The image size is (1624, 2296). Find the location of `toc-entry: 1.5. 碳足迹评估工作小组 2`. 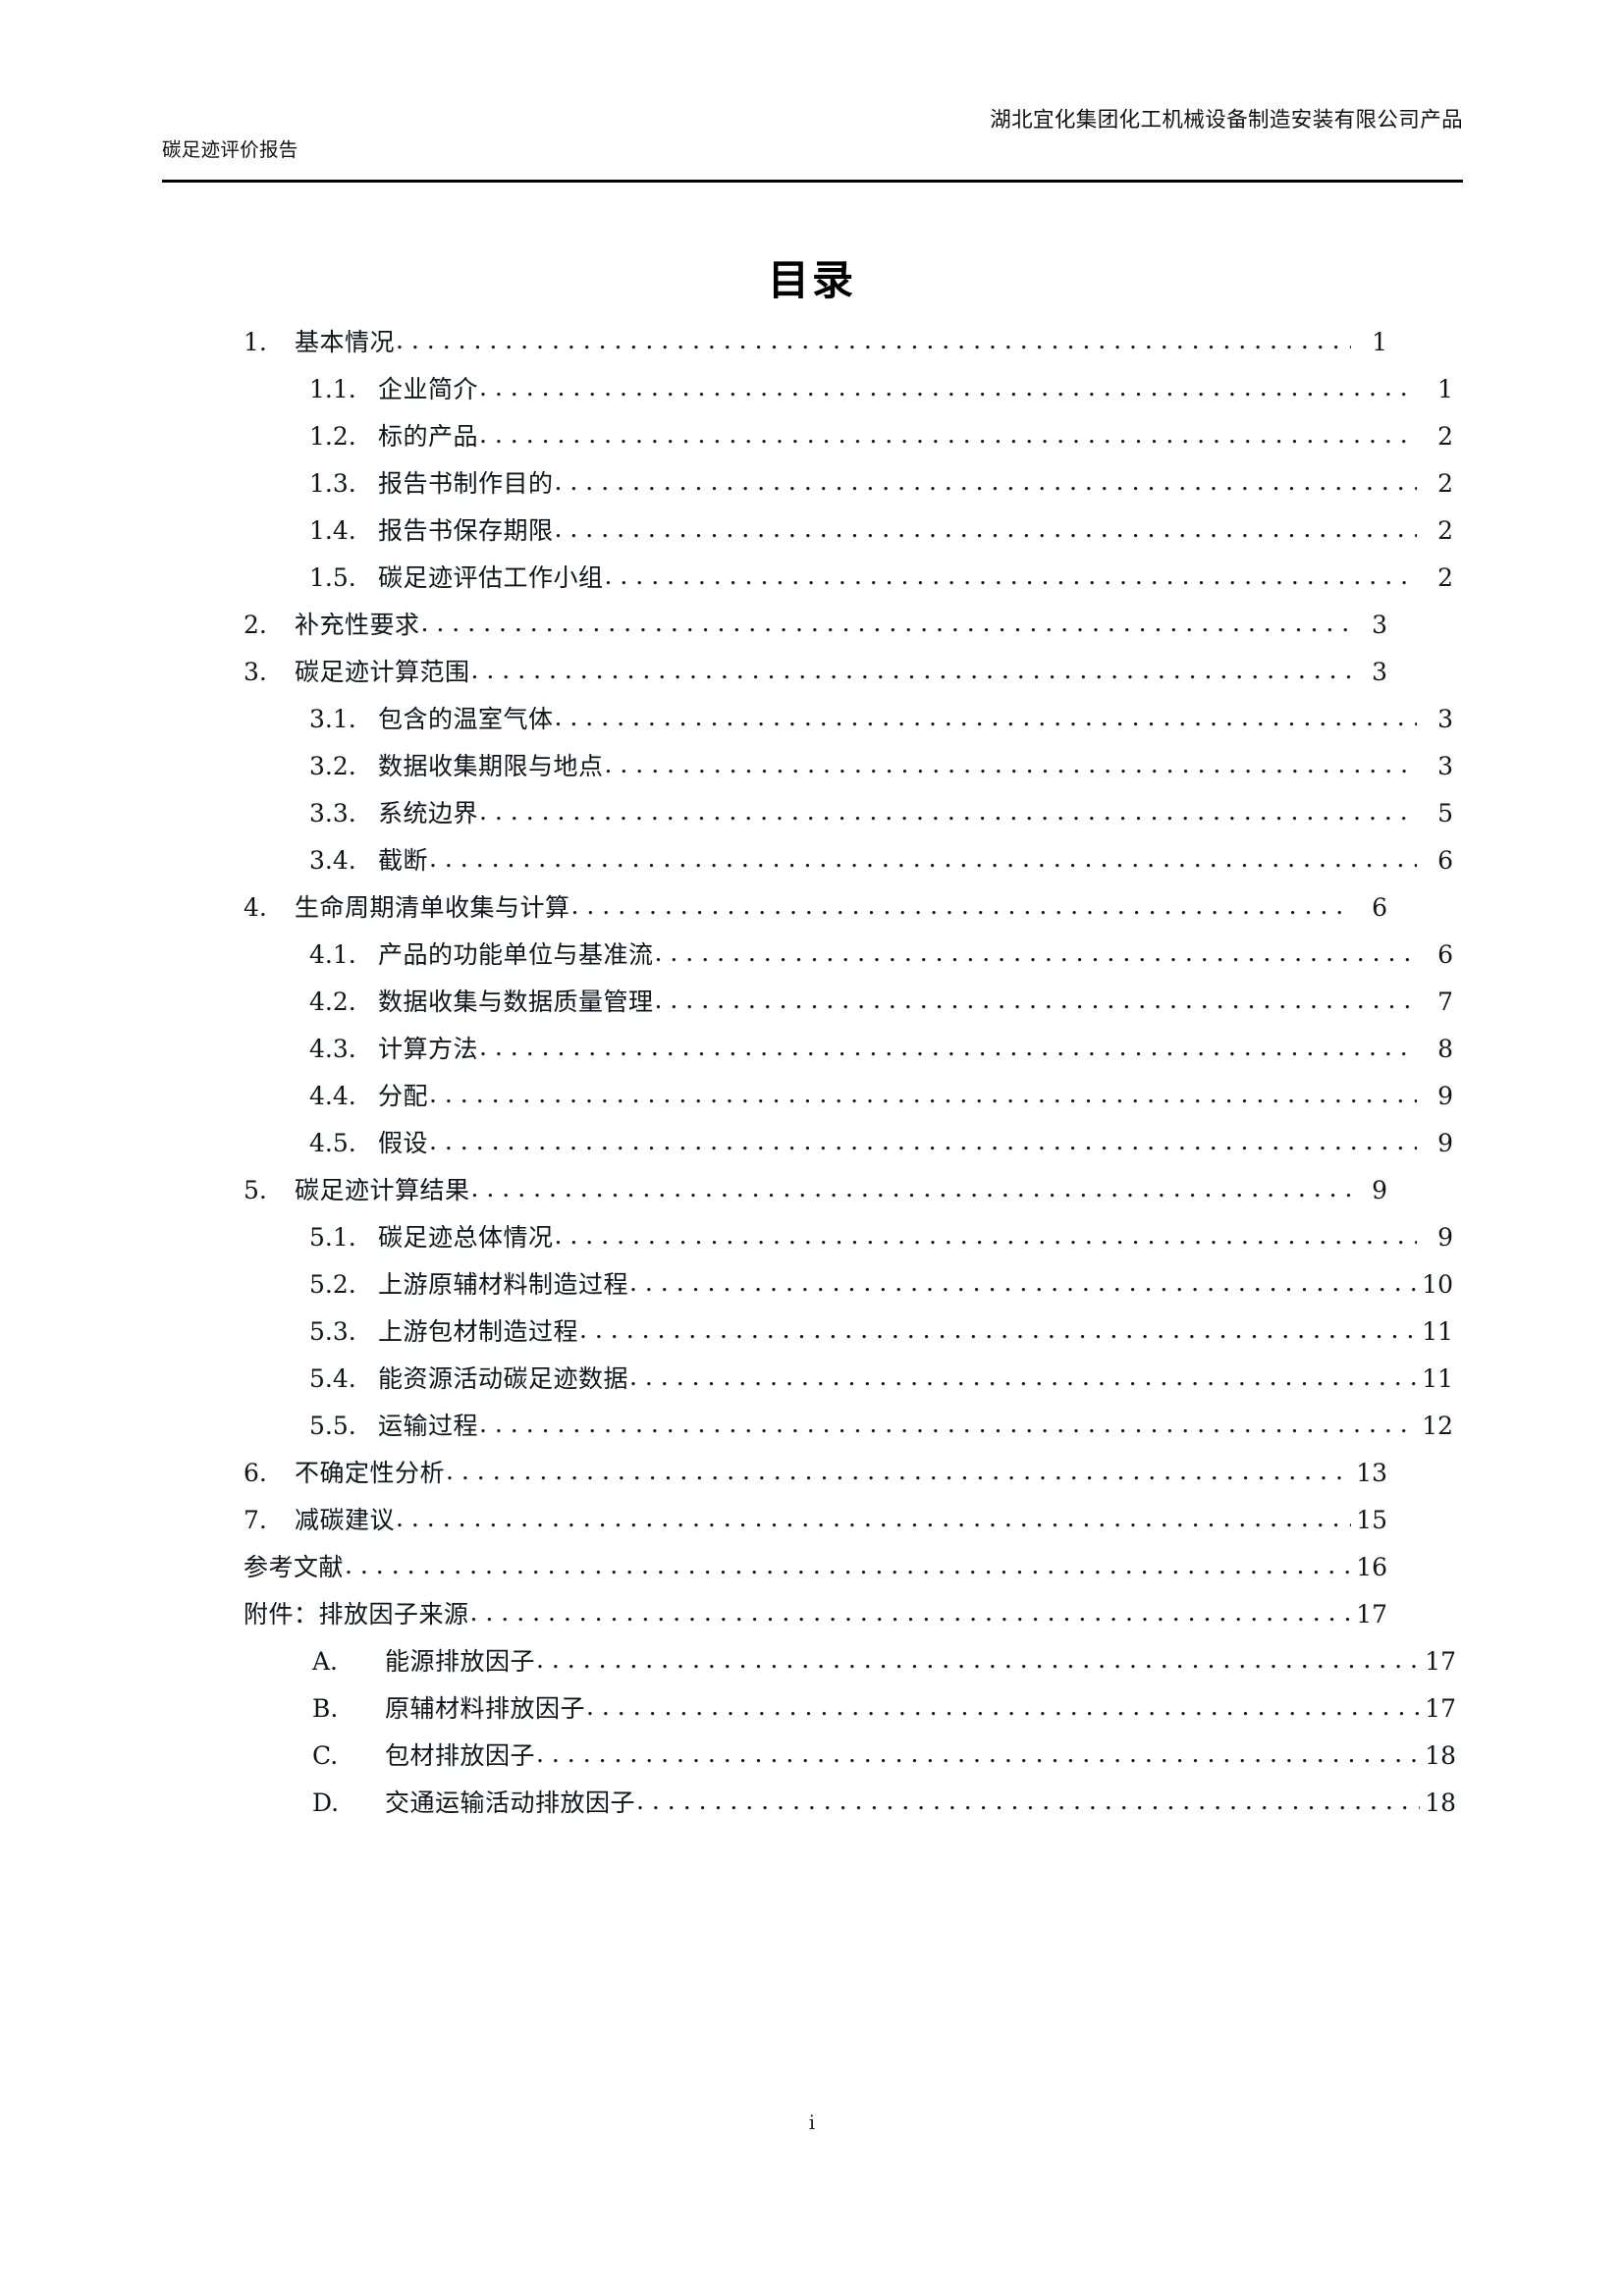

toc-entry: 1.5. 碳足迹评估工作小组 2 is located at coordinates (848, 579).